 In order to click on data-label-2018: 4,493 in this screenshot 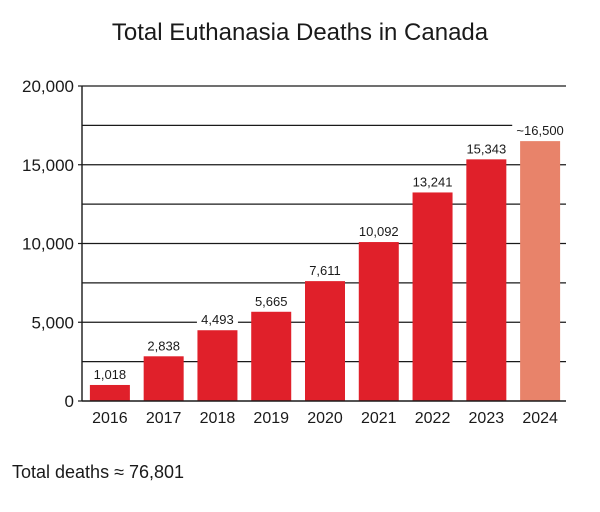, I will do `click(217, 319)`.